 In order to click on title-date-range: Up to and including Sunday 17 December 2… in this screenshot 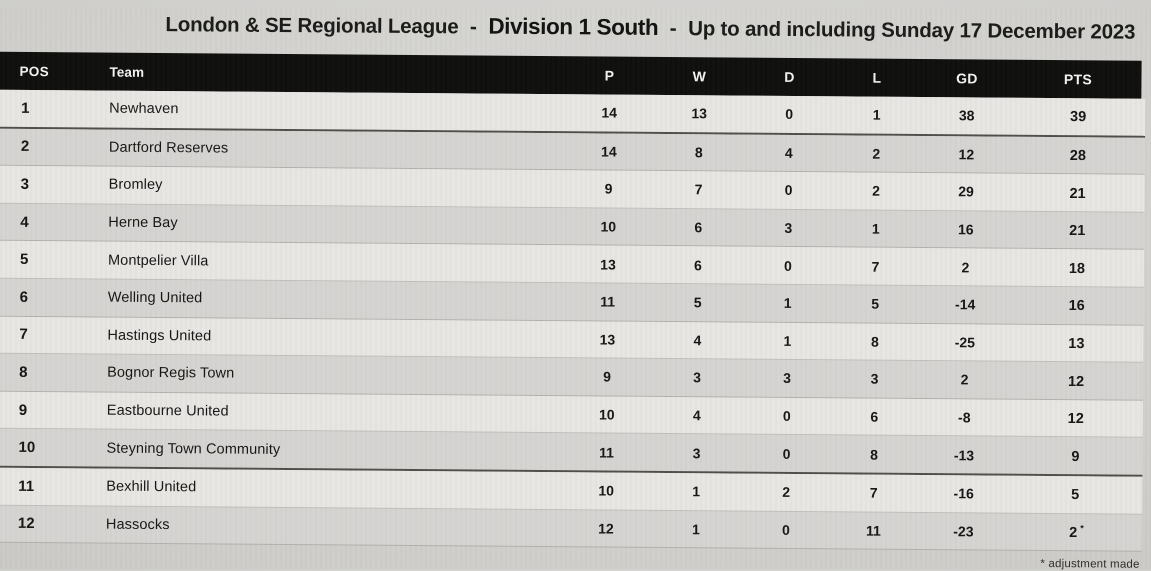, I will do `click(911, 30)`.